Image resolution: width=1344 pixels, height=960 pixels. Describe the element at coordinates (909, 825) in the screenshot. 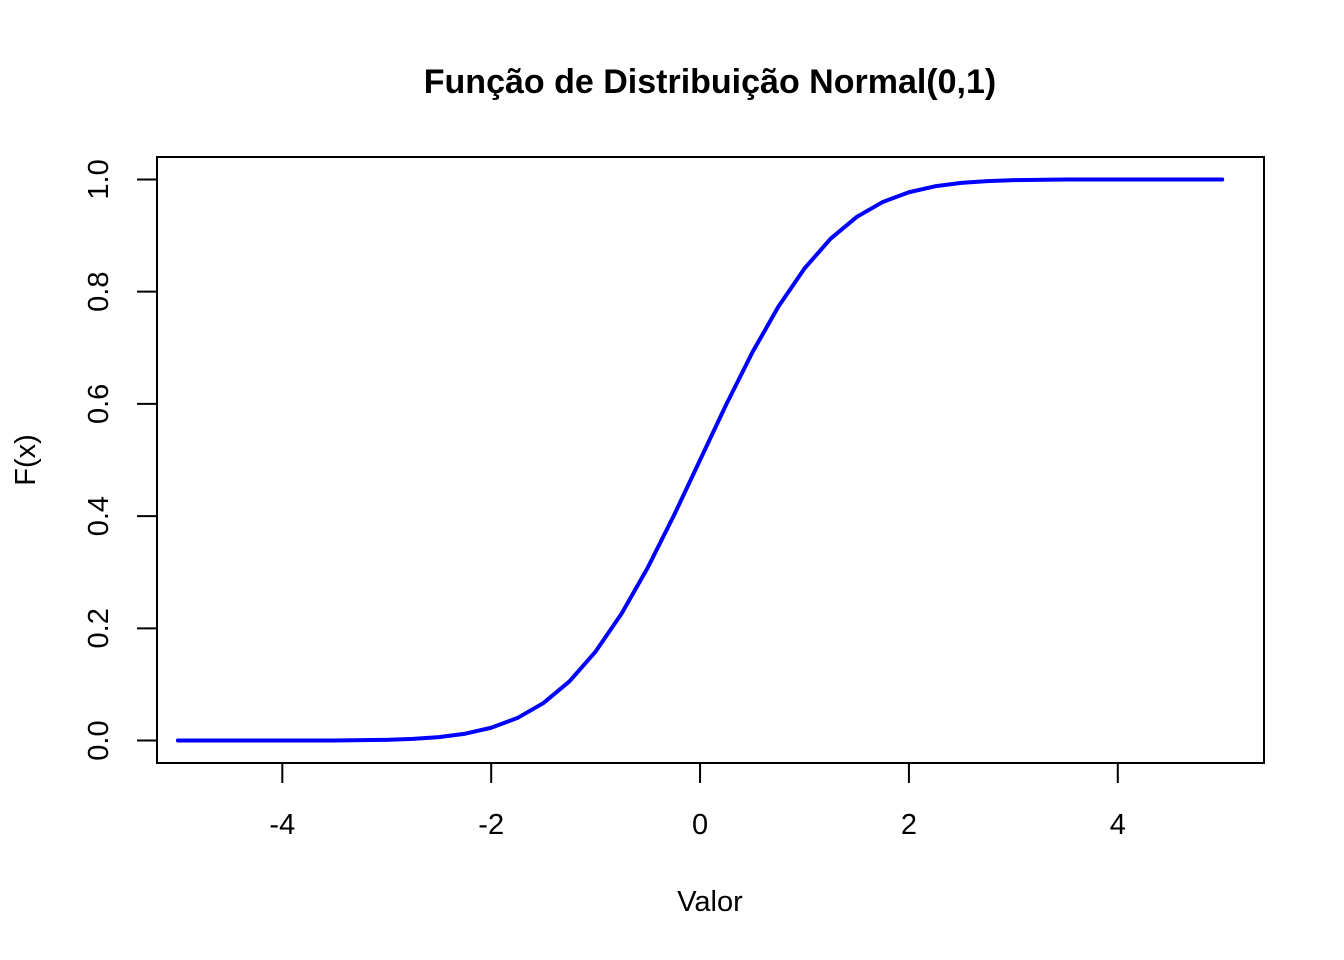

I see `x-tick-label: 2` at that location.